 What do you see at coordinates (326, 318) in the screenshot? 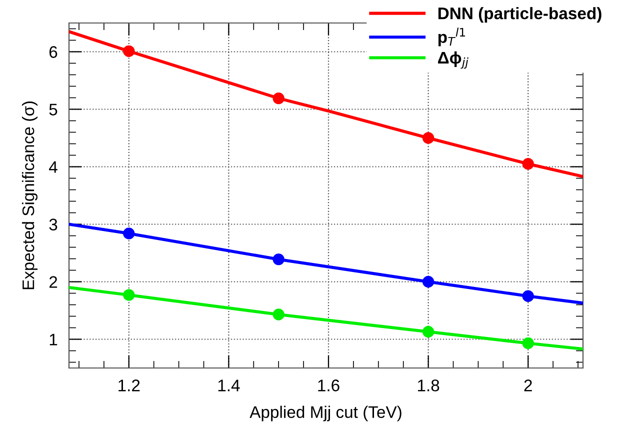
I see `line-series` at bounding box center [326, 318].